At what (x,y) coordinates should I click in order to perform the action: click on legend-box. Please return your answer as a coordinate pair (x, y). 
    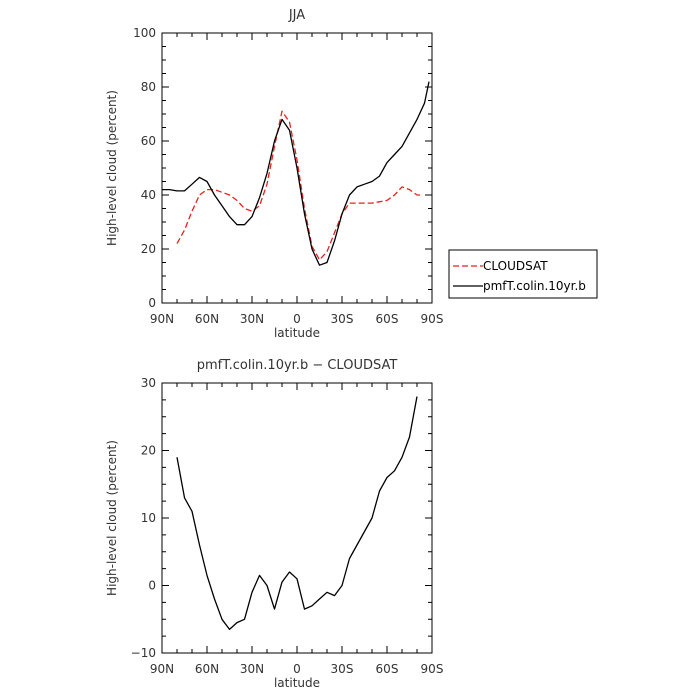
    Looking at the image, I should click on (523, 274).